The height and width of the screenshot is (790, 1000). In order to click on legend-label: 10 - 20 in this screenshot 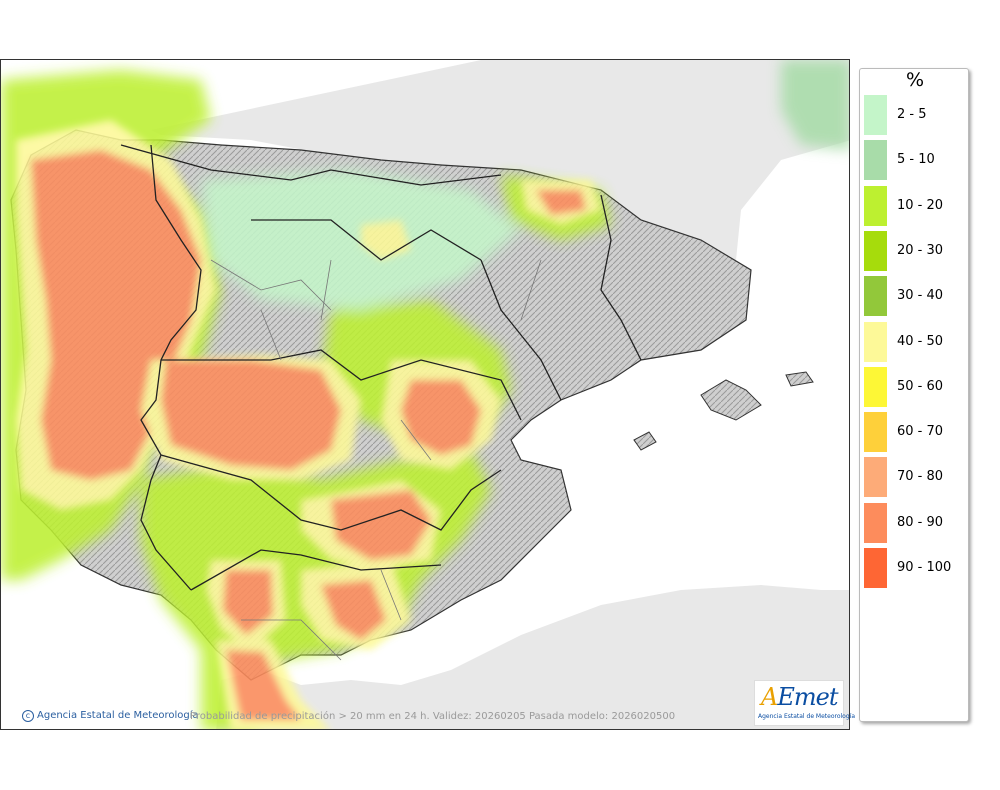, I will do `click(920, 205)`.